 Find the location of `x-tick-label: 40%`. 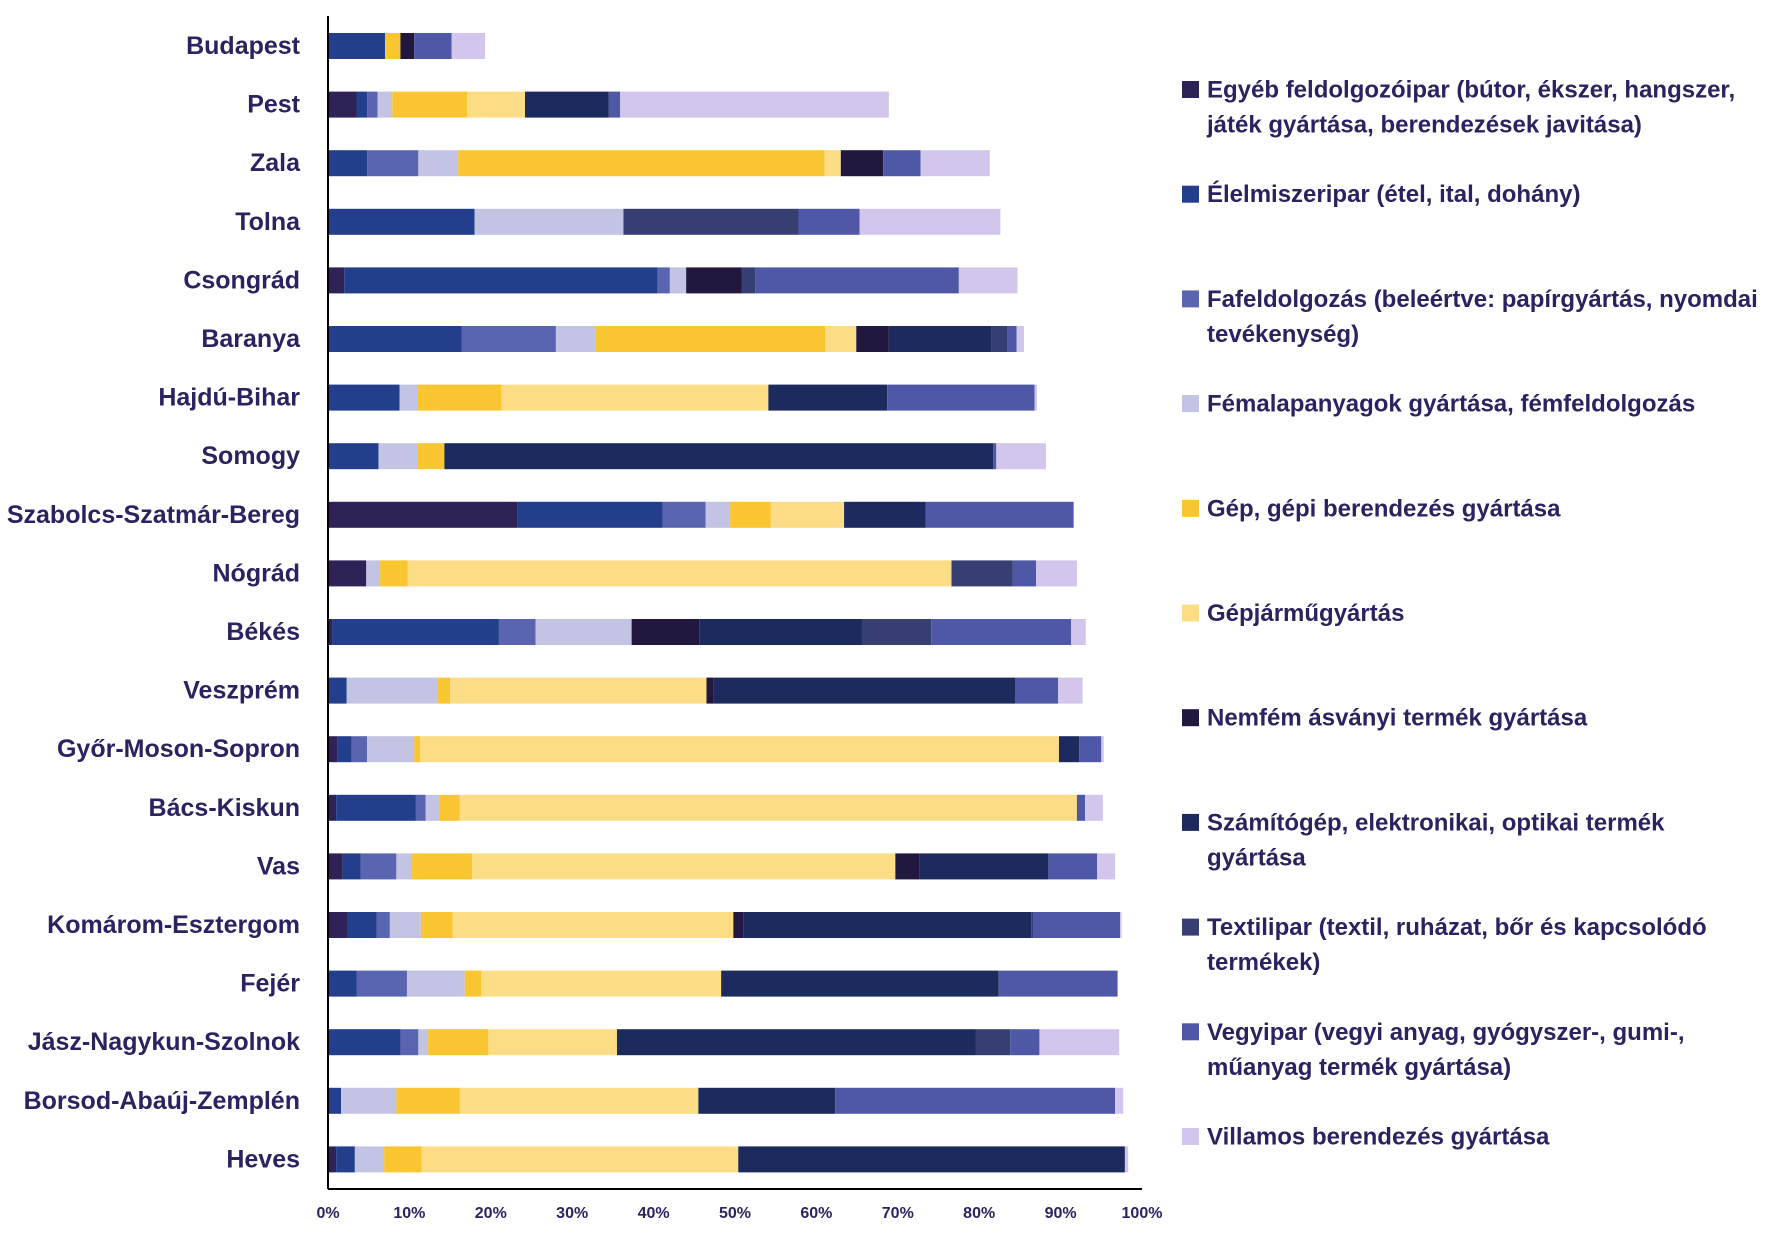

x-tick-label: 40% is located at coordinates (654, 1213).